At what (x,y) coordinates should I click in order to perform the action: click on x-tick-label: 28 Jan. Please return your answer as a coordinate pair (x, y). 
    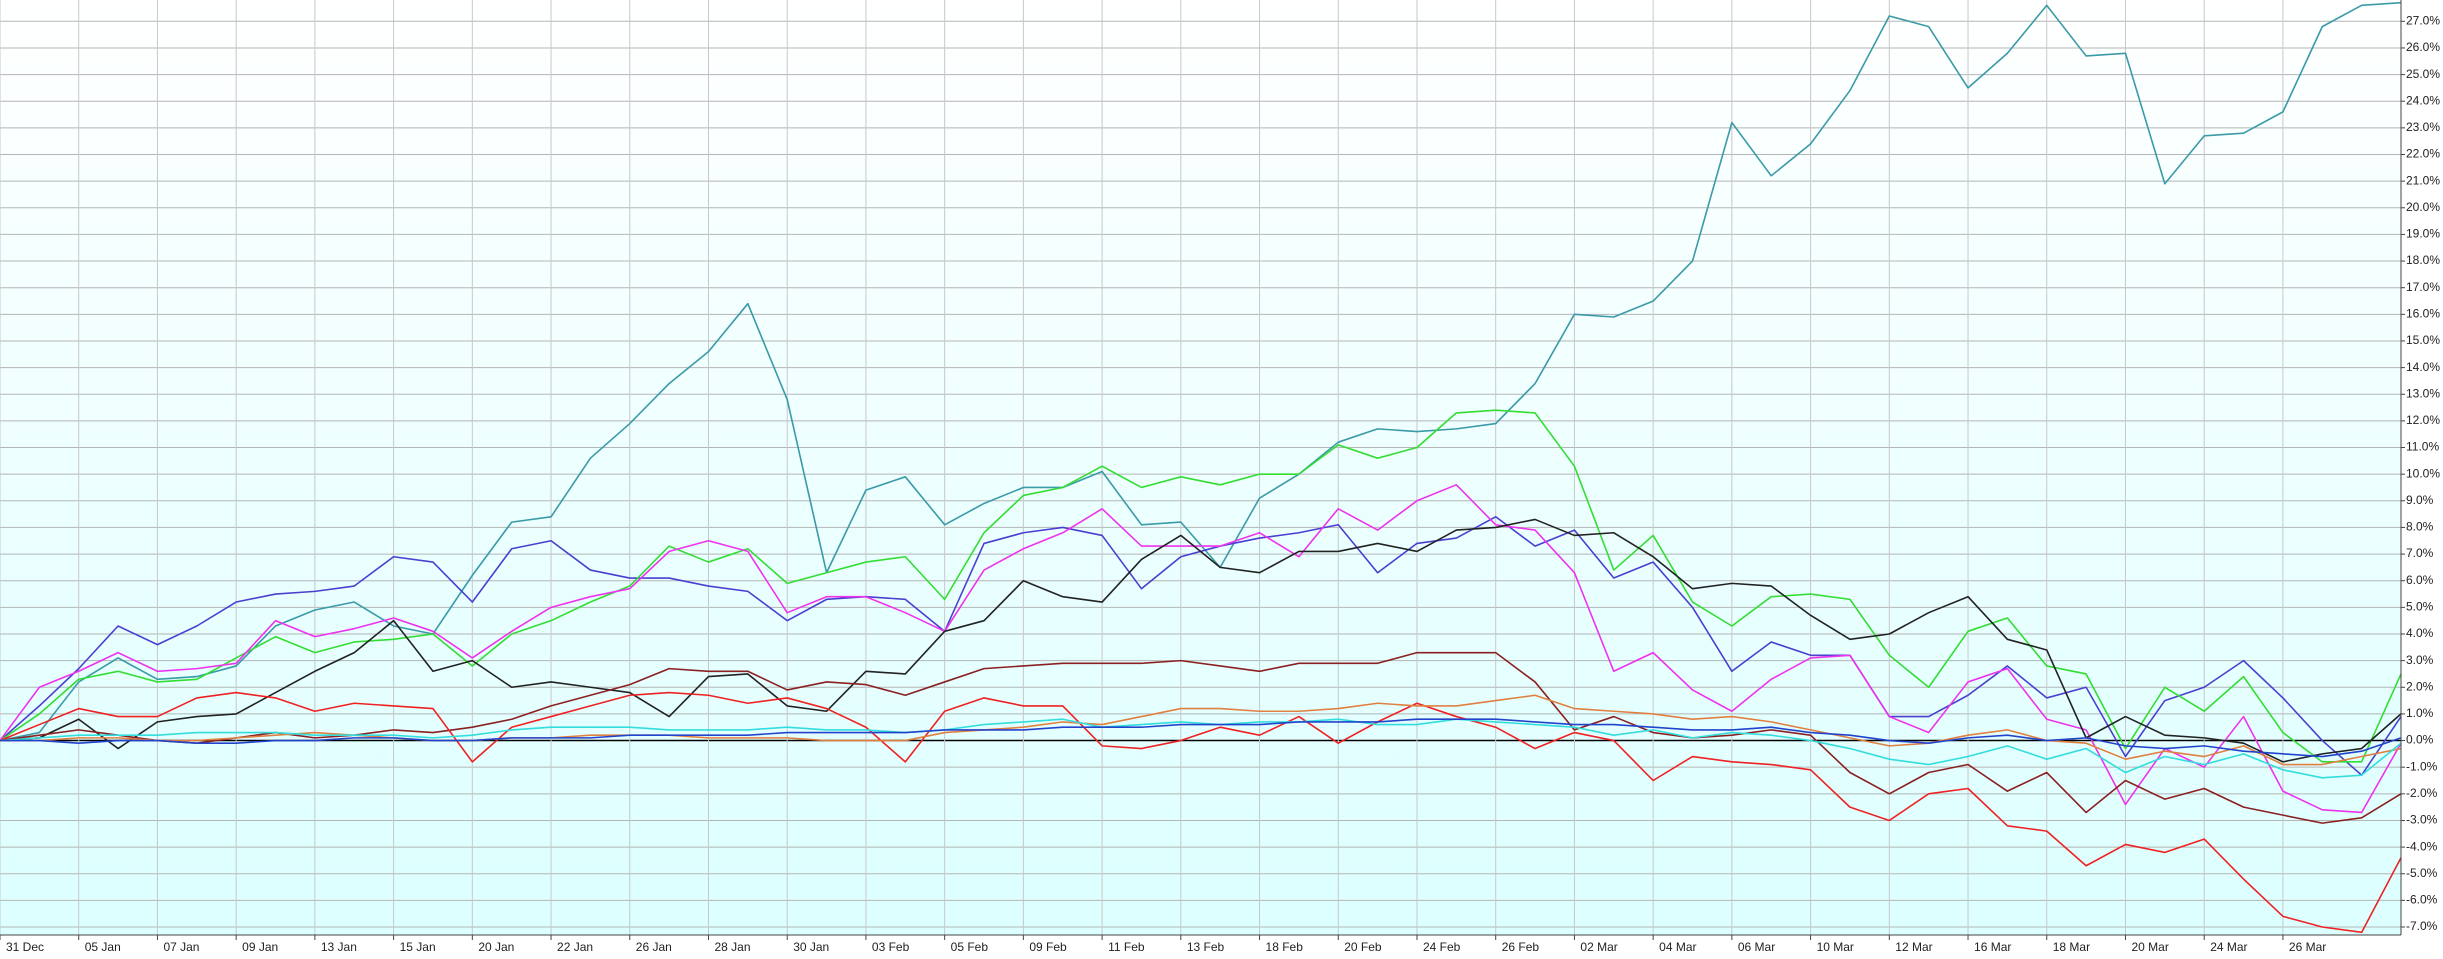
    Looking at the image, I should click on (732, 947).